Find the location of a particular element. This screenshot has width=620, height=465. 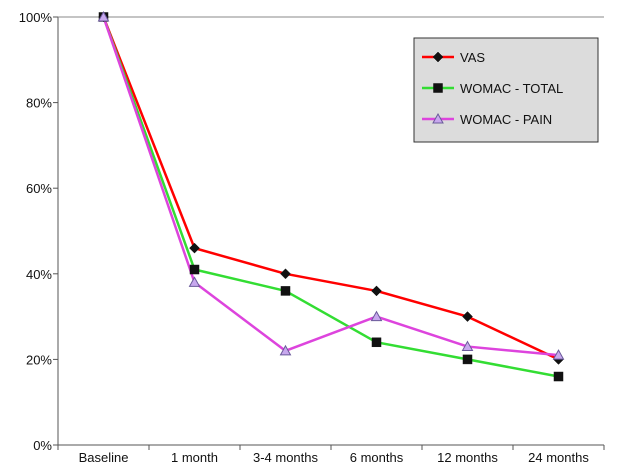

legend-item: WOMAC - PAIN is located at coordinates (487, 119).